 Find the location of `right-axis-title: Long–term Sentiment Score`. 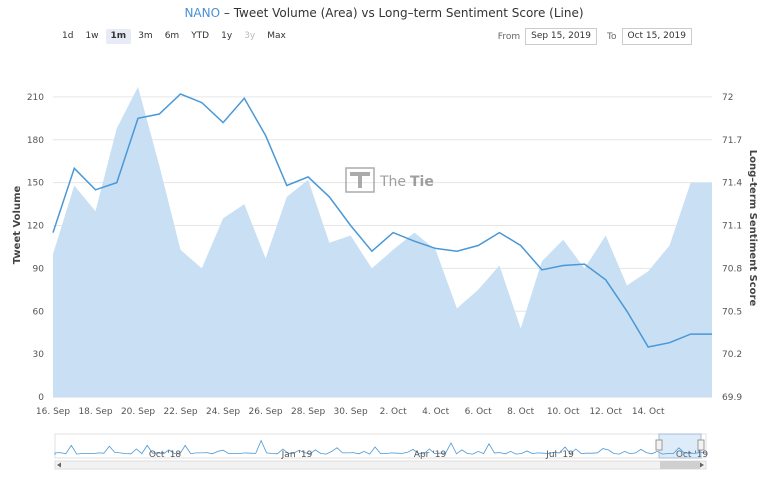

right-axis-title: Long–term Sentiment Score is located at coordinates (752, 228).